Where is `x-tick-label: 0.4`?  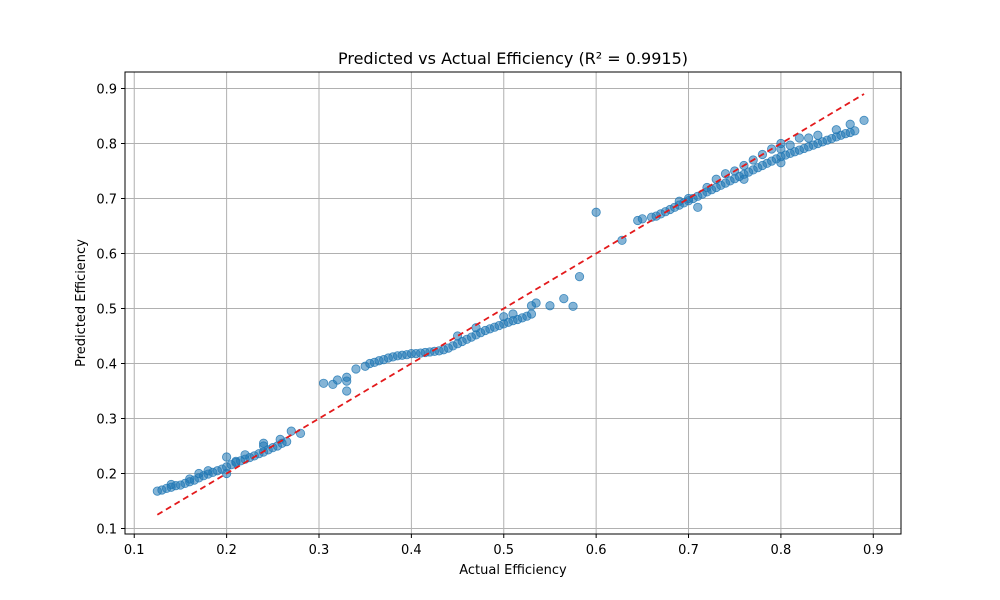 x-tick-label: 0.4 is located at coordinates (411, 550).